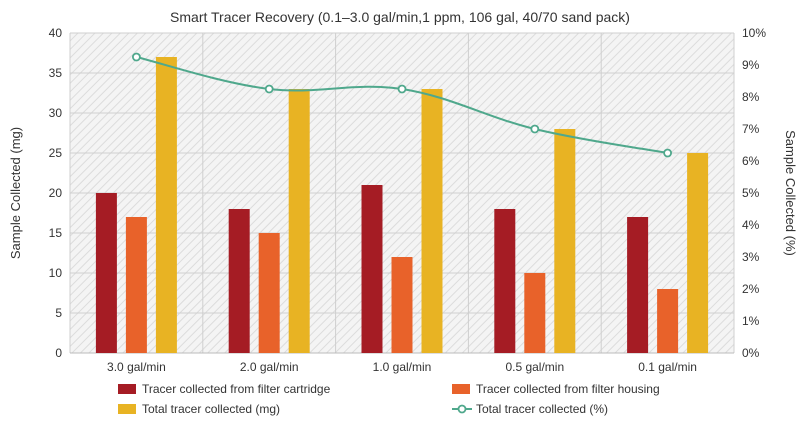 Image resolution: width=800 pixels, height=428 pixels. What do you see at coordinates (751, 289) in the screenshot?
I see `y-tick-label-right: 2%` at bounding box center [751, 289].